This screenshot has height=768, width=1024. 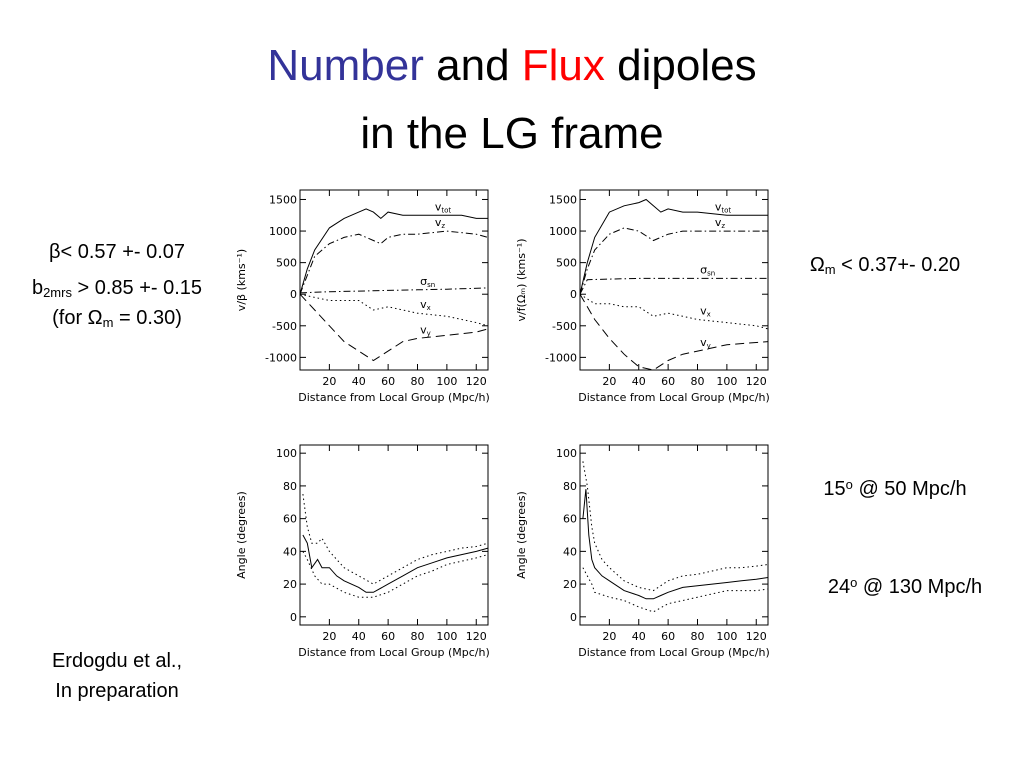 I want to click on text-segment: @ 130 Mpc/h, so click(x=919, y=587).